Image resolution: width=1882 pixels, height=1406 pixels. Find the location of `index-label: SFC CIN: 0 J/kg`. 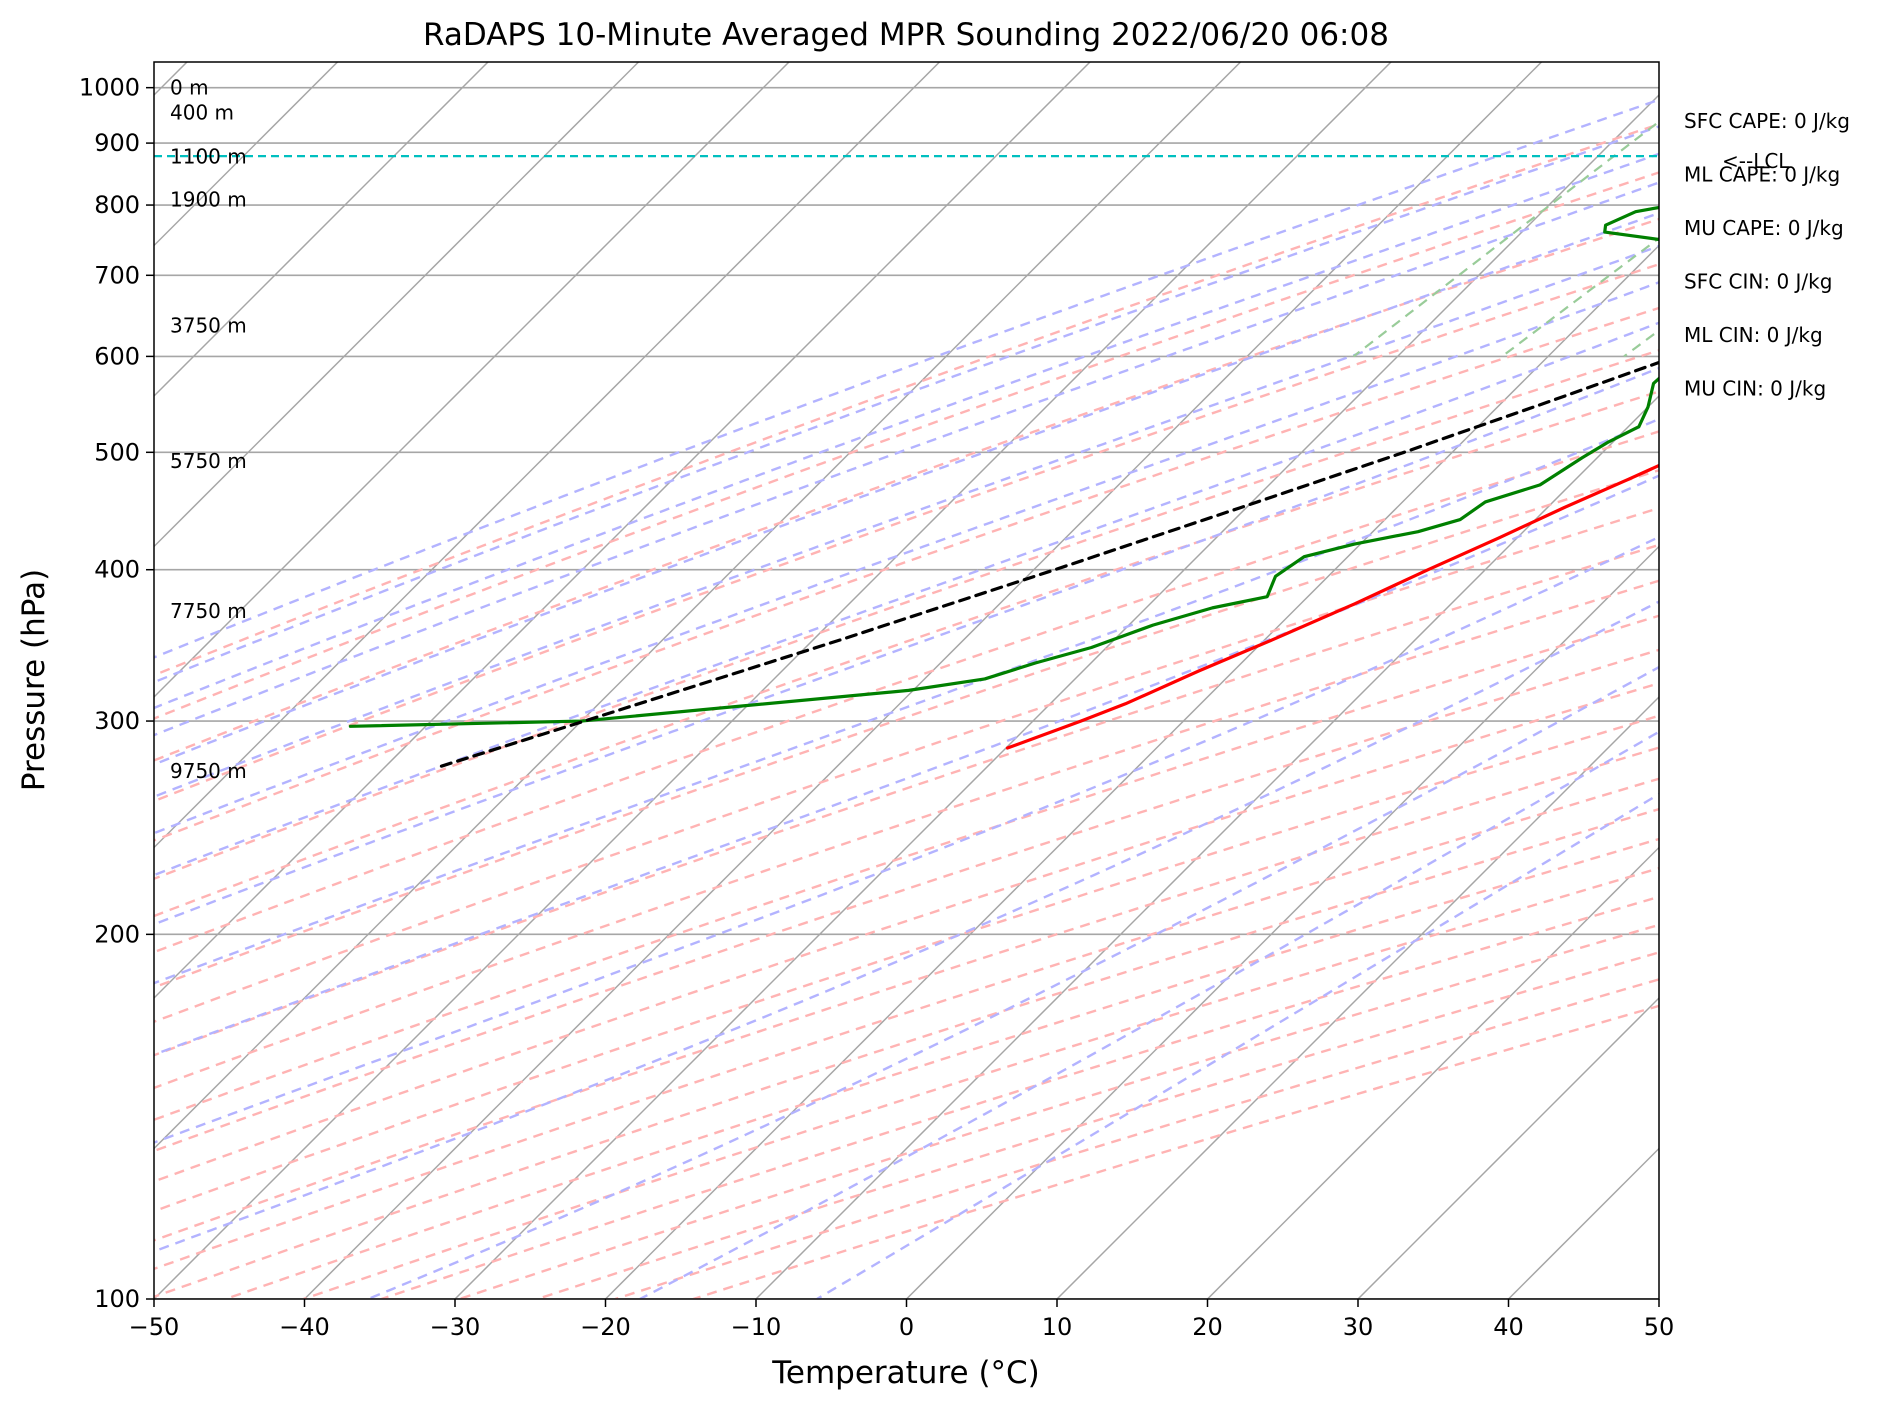

index-label: SFC CIN: 0 J/kg is located at coordinates (1758, 282).